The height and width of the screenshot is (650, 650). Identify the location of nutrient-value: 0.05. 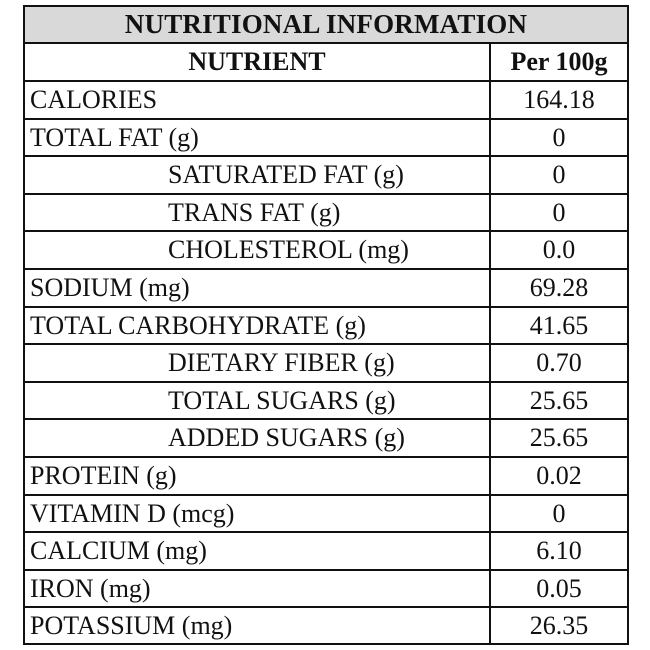
(559, 588).